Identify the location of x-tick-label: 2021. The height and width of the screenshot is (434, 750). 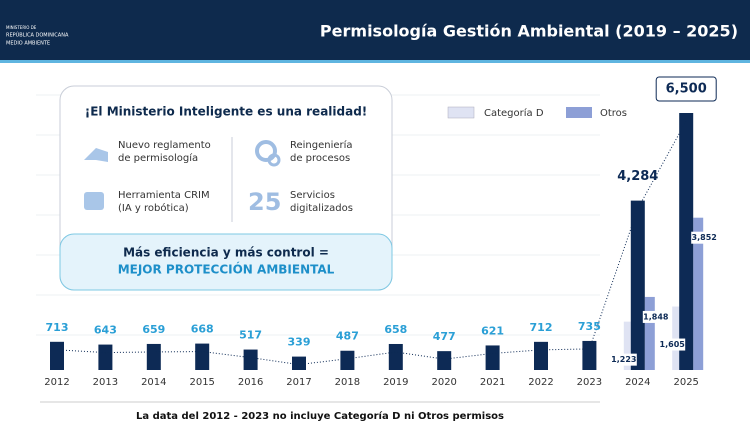
(492, 382).